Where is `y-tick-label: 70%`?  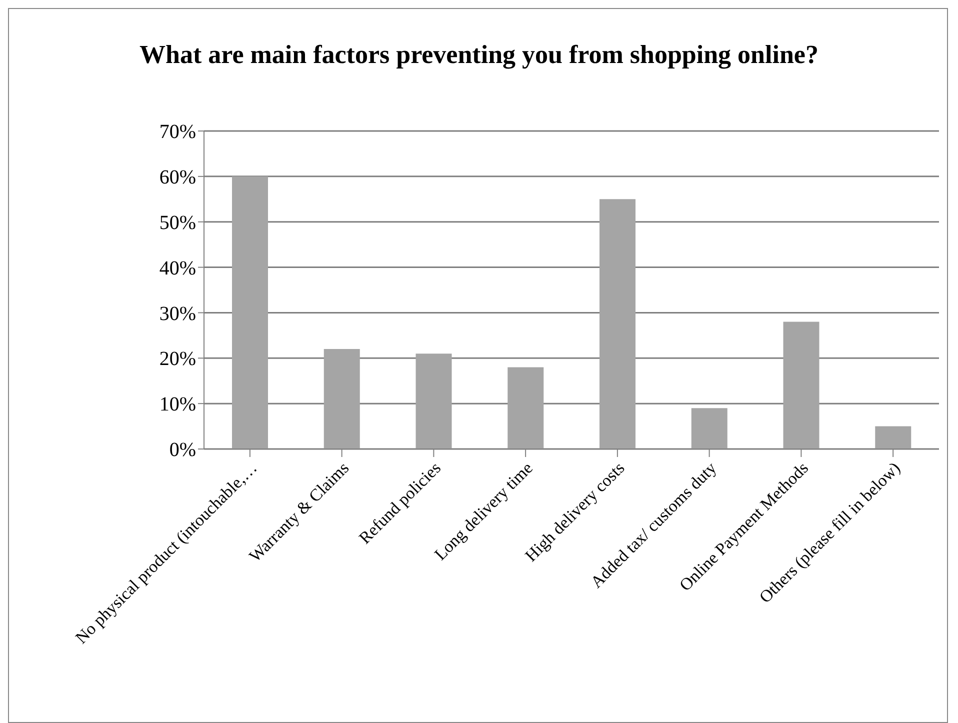
y-tick-label: 70% is located at coordinates (177, 132).